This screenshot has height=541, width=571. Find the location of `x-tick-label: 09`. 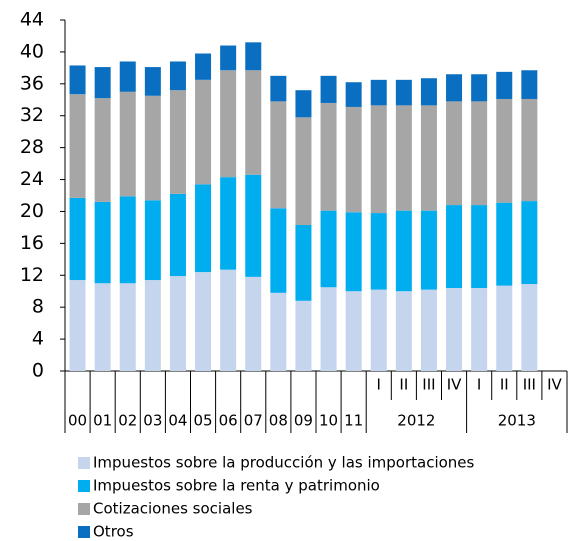

x-tick-label: 09 is located at coordinates (303, 421).